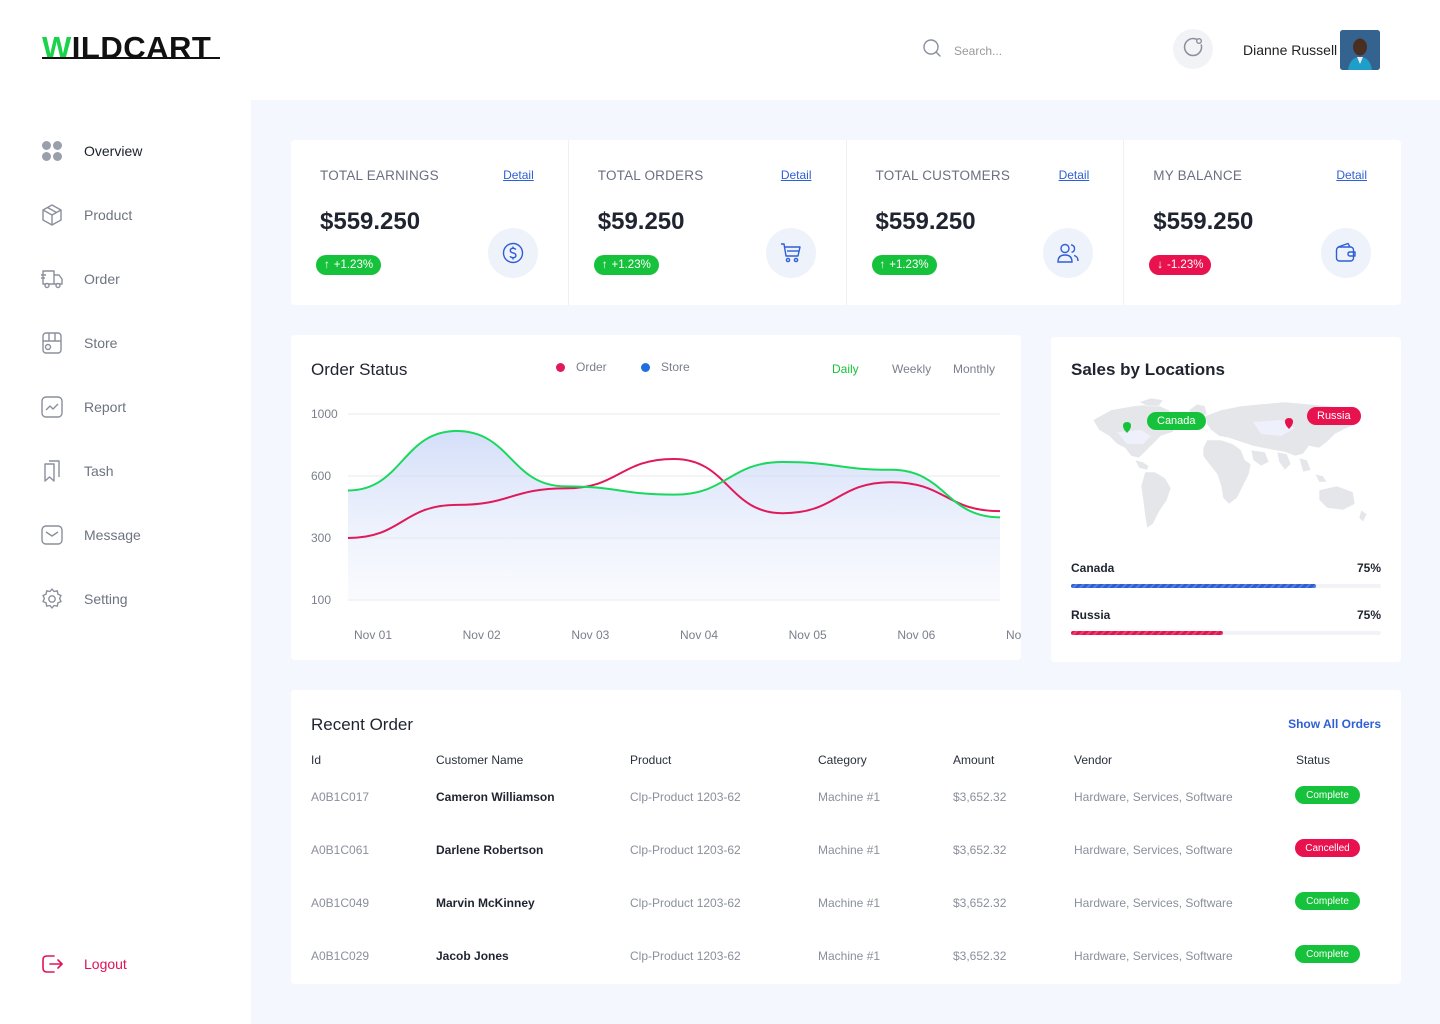 The height and width of the screenshot is (1024, 1440). I want to click on arrow-down-icon: ↓, so click(1160, 265).